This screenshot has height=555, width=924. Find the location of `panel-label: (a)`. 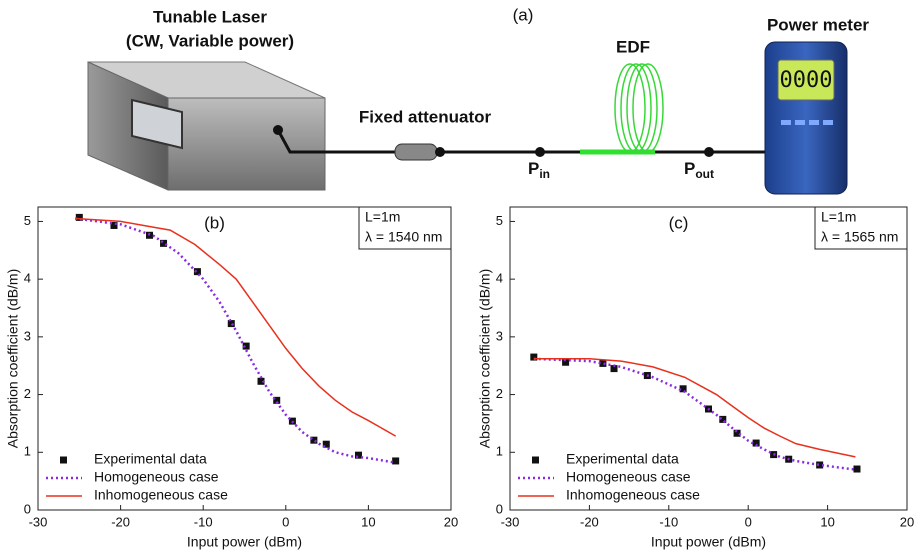

panel-label: (a) is located at coordinates (523, 14).